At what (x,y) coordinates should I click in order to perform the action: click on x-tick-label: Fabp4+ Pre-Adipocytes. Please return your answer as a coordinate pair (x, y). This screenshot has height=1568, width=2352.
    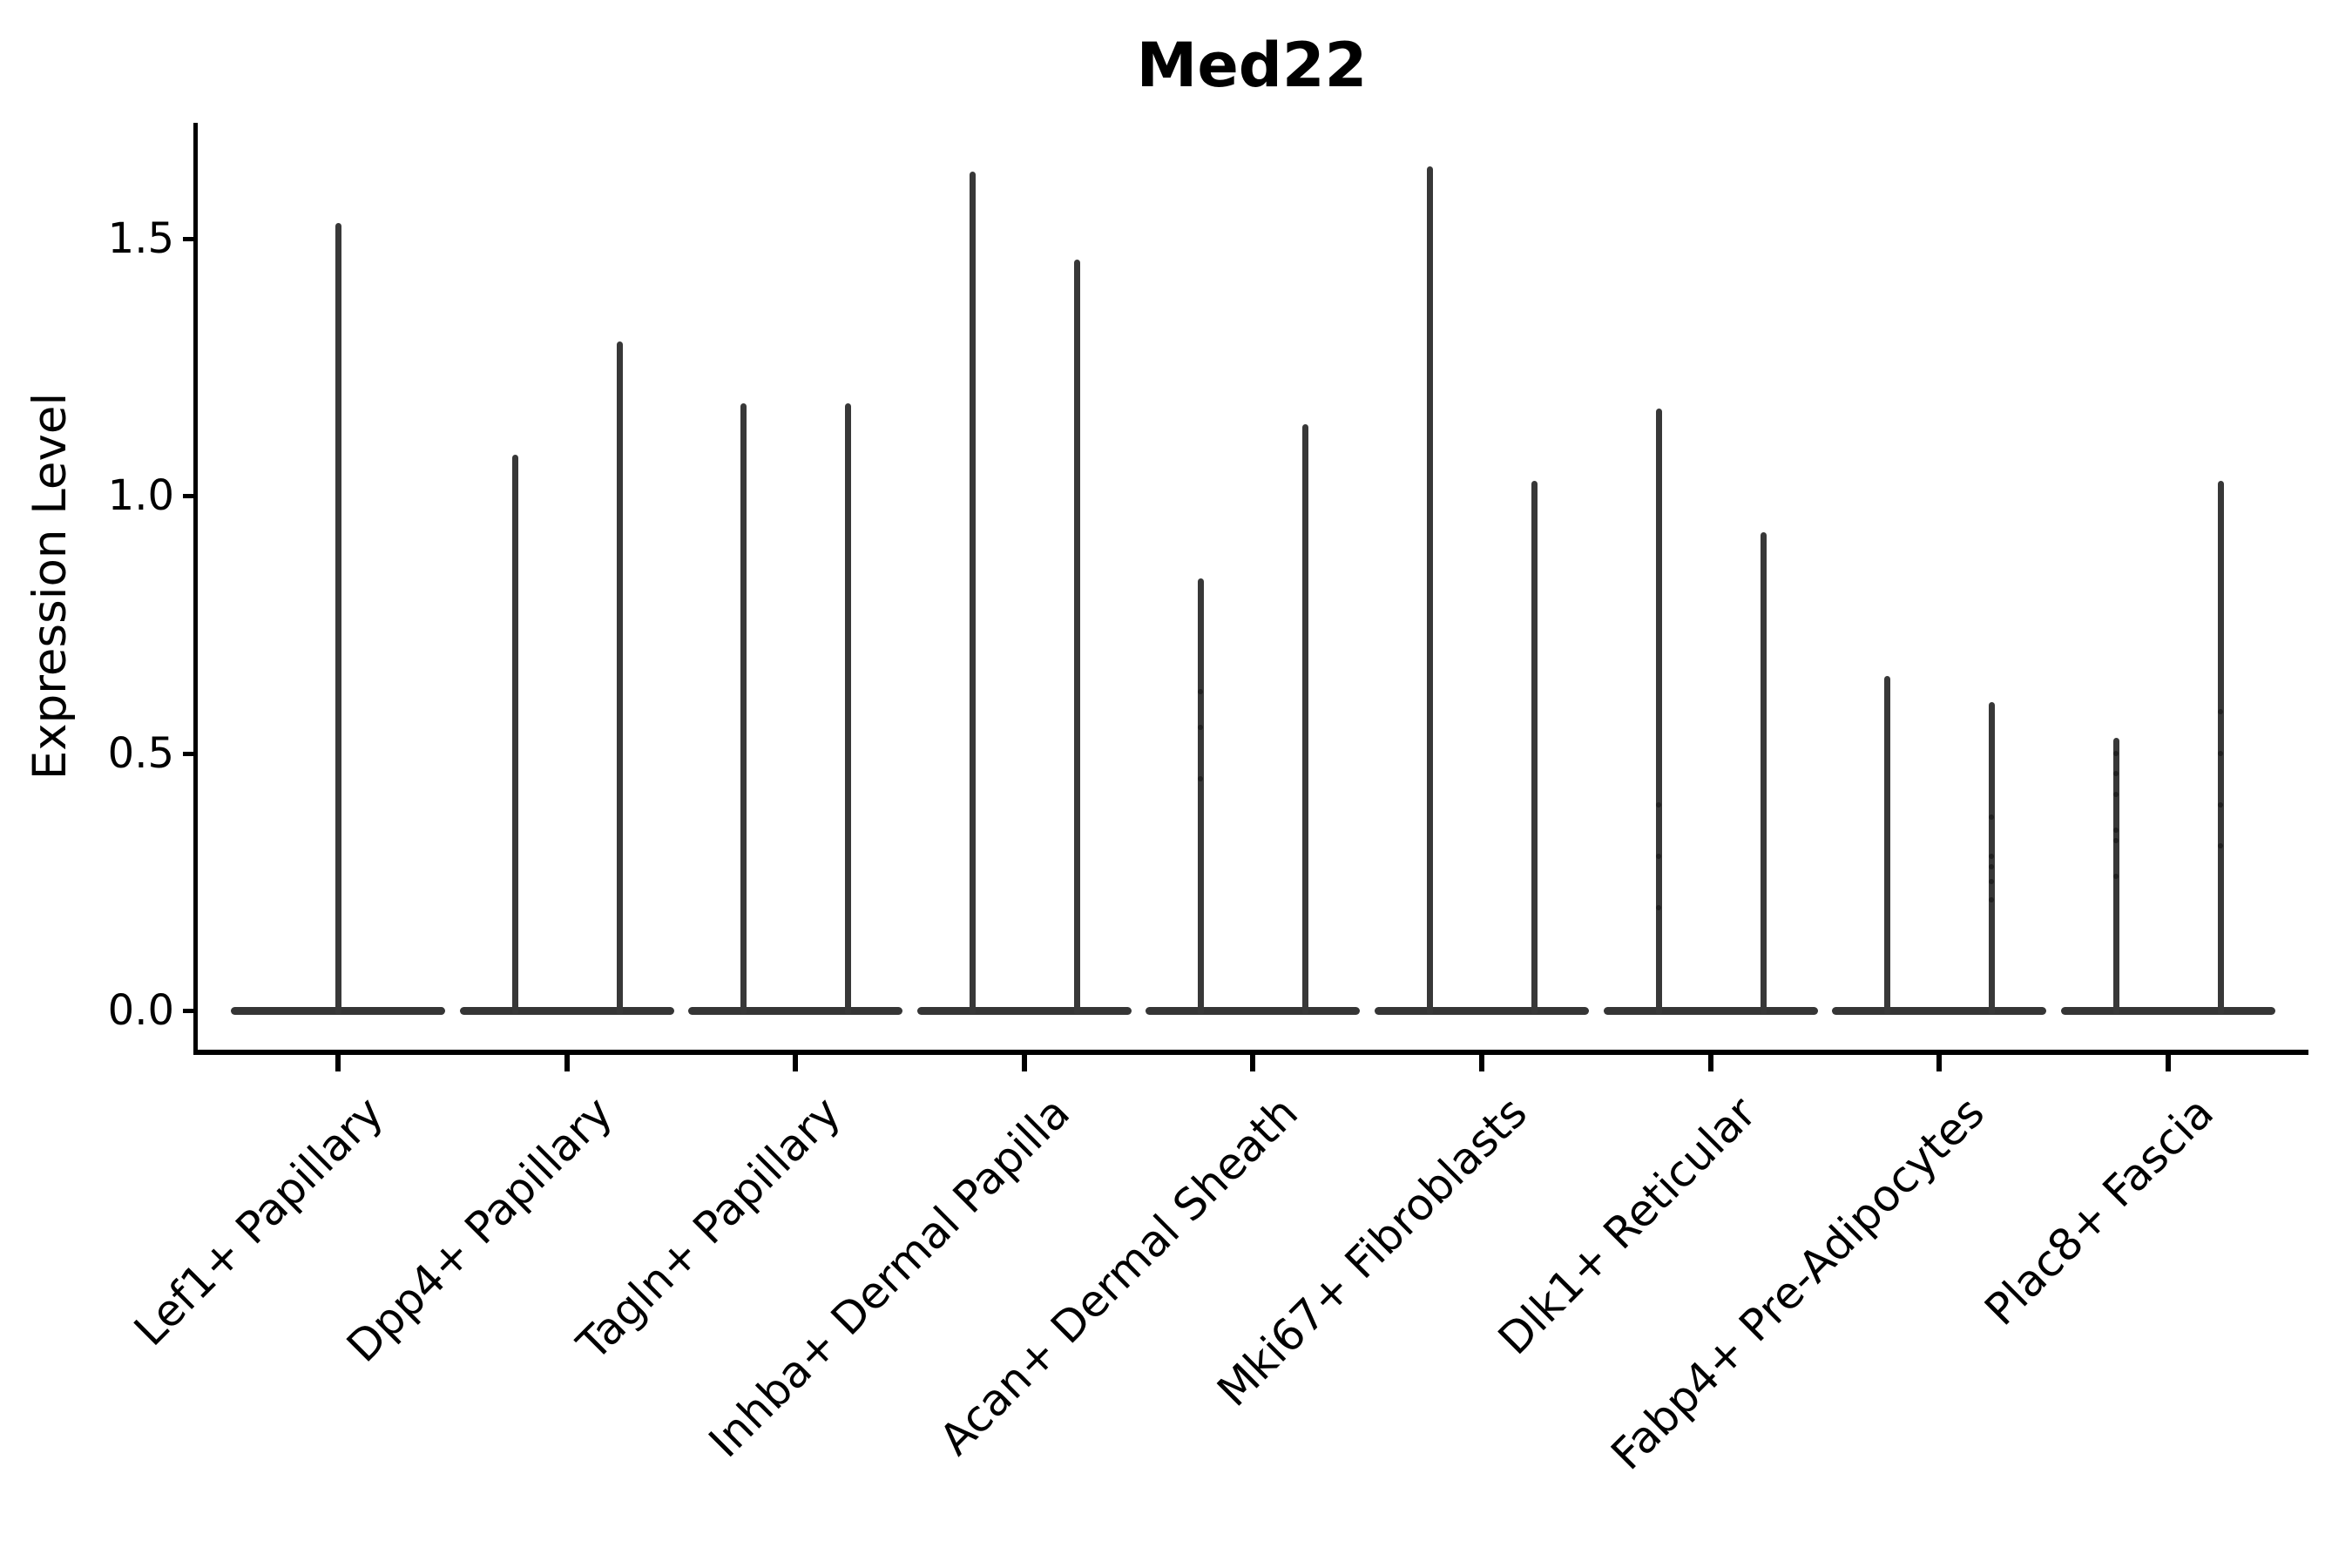
    Looking at the image, I should click on (1798, 1283).